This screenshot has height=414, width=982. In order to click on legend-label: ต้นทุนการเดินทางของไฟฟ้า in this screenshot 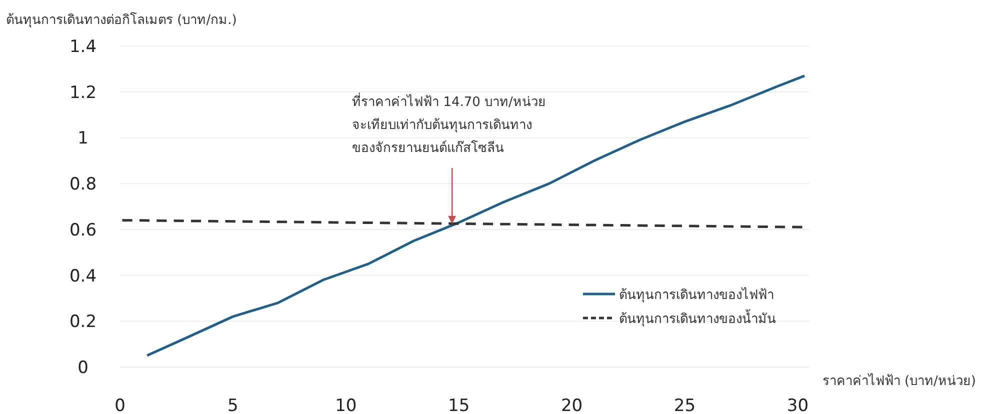, I will do `click(696, 295)`.